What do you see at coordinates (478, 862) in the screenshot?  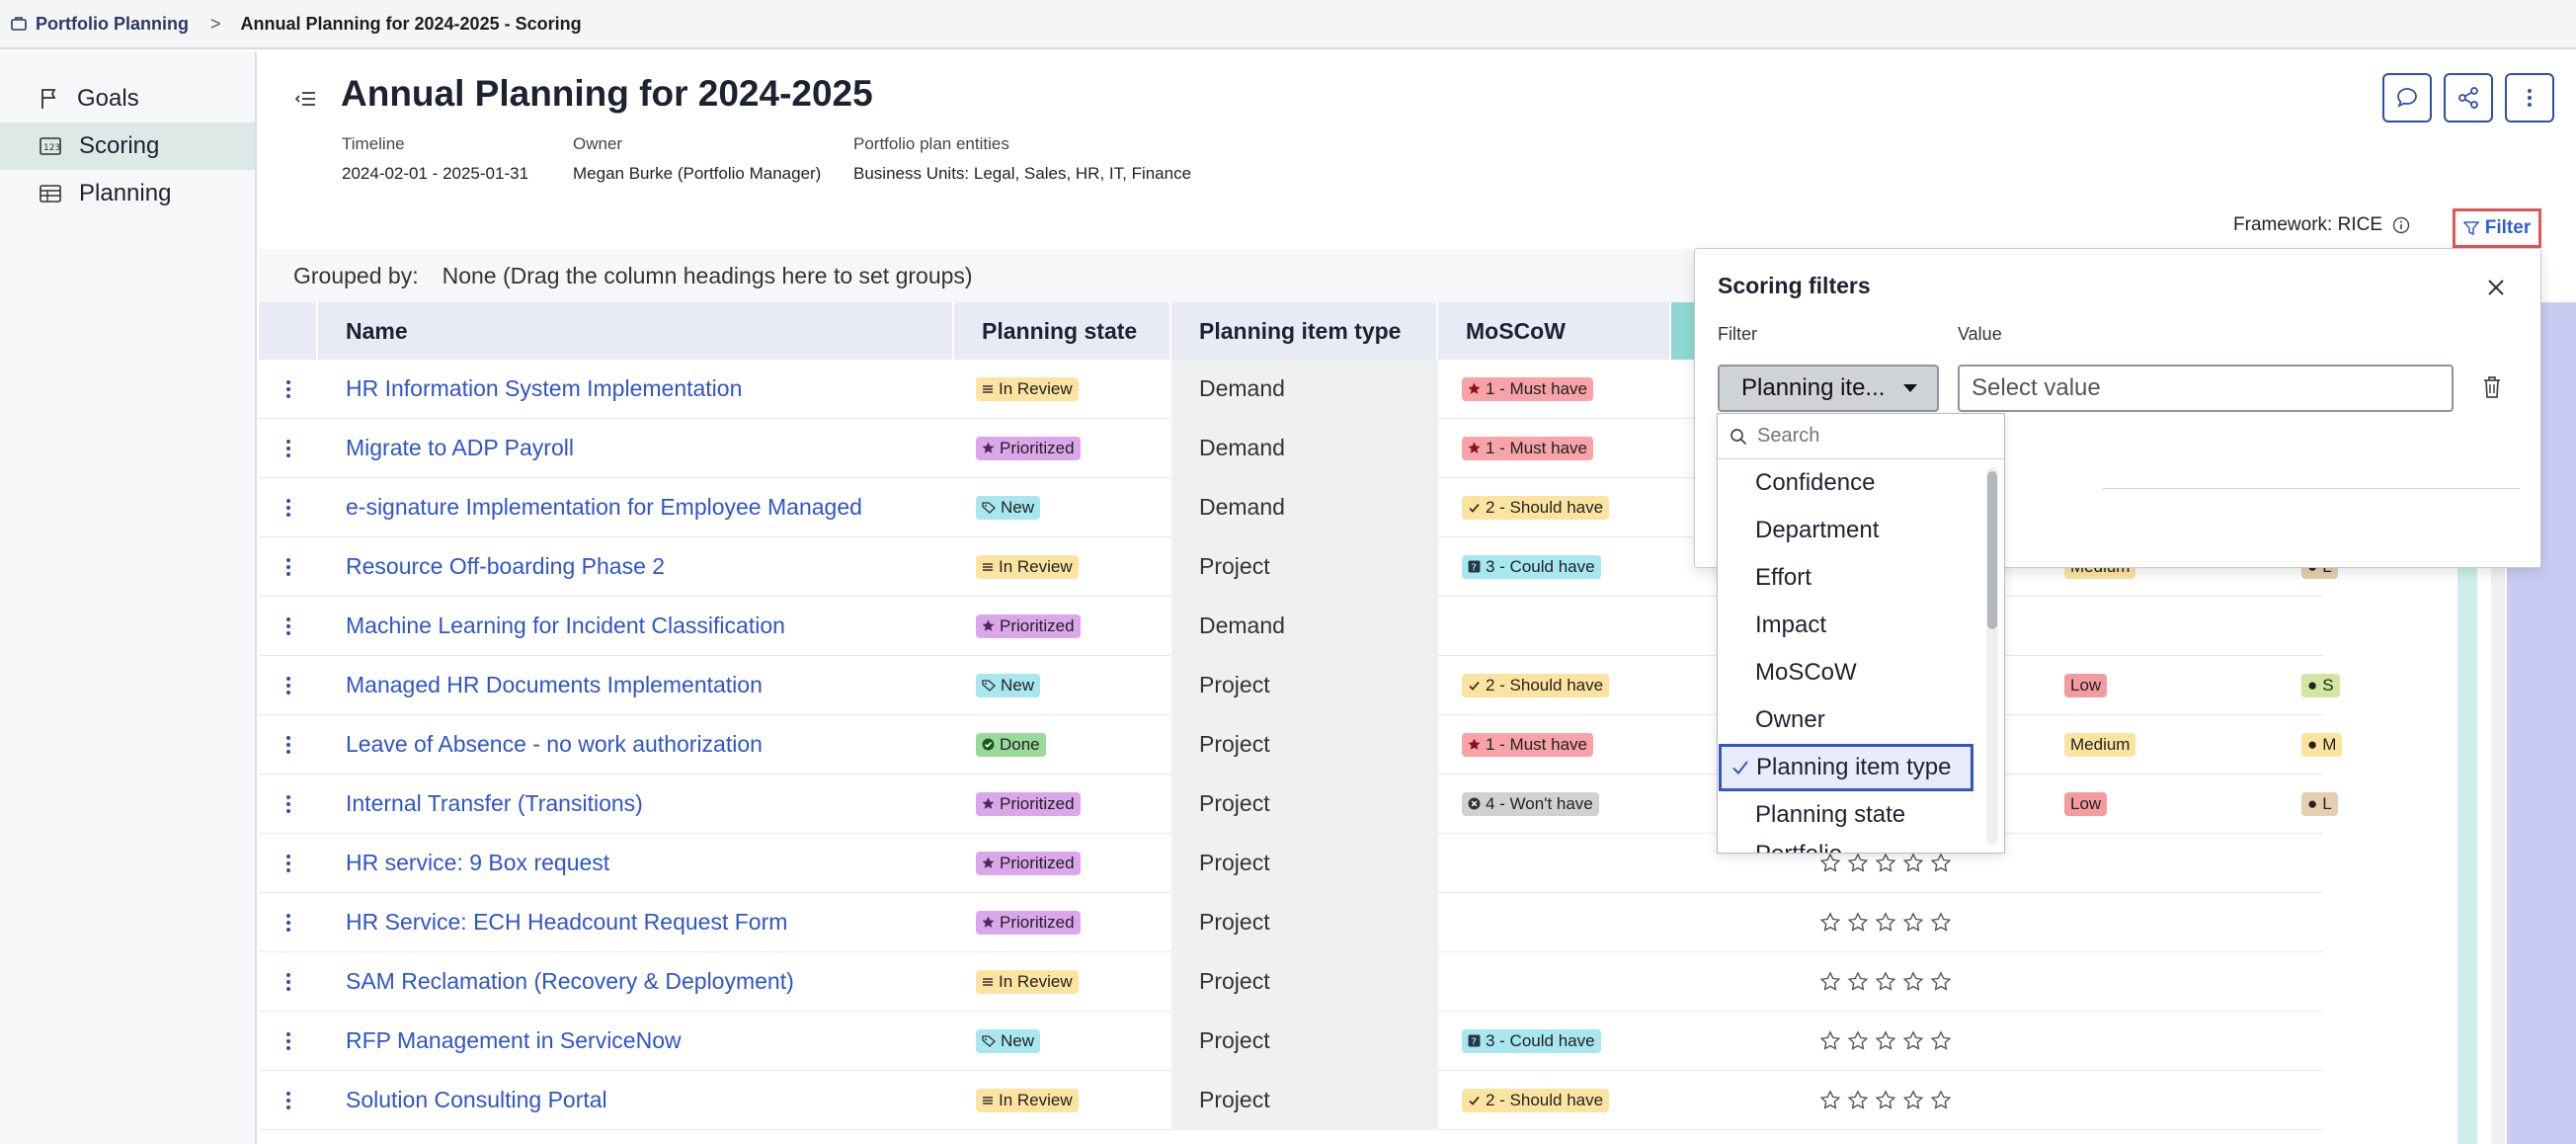 I see `row-name-link: HR service: 9 Box request` at bounding box center [478, 862].